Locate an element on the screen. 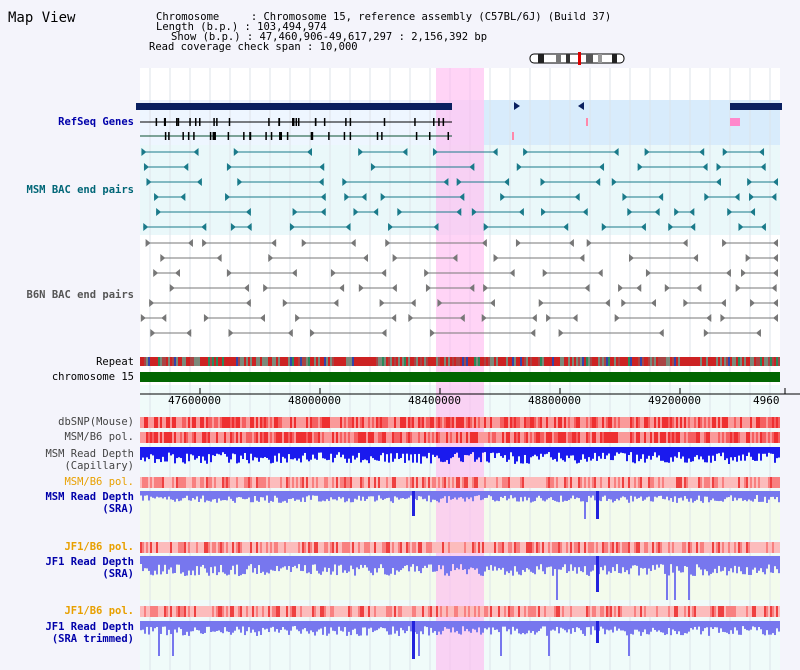 Image resolution: width=800 pixels, height=670 pixels. track-label-dbsnp: dbSNP(Mouse) is located at coordinates (96, 422).